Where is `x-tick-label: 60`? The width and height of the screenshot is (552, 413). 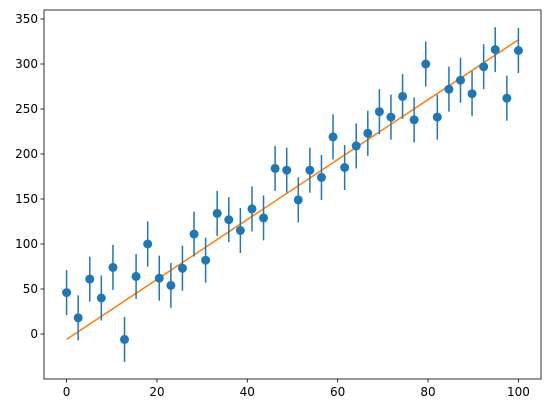
x-tick-label: 60 is located at coordinates (337, 392).